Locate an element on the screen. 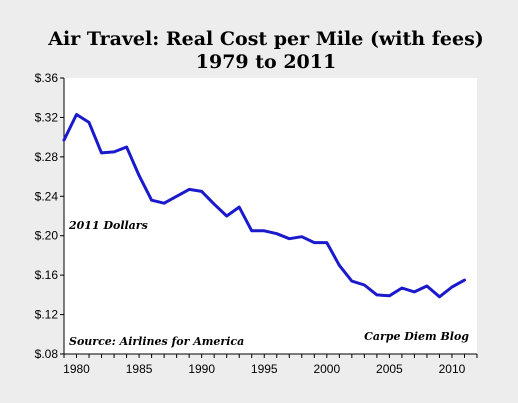 The height and width of the screenshot is (403, 518). y-tick-label: $.28 is located at coordinates (47, 157).